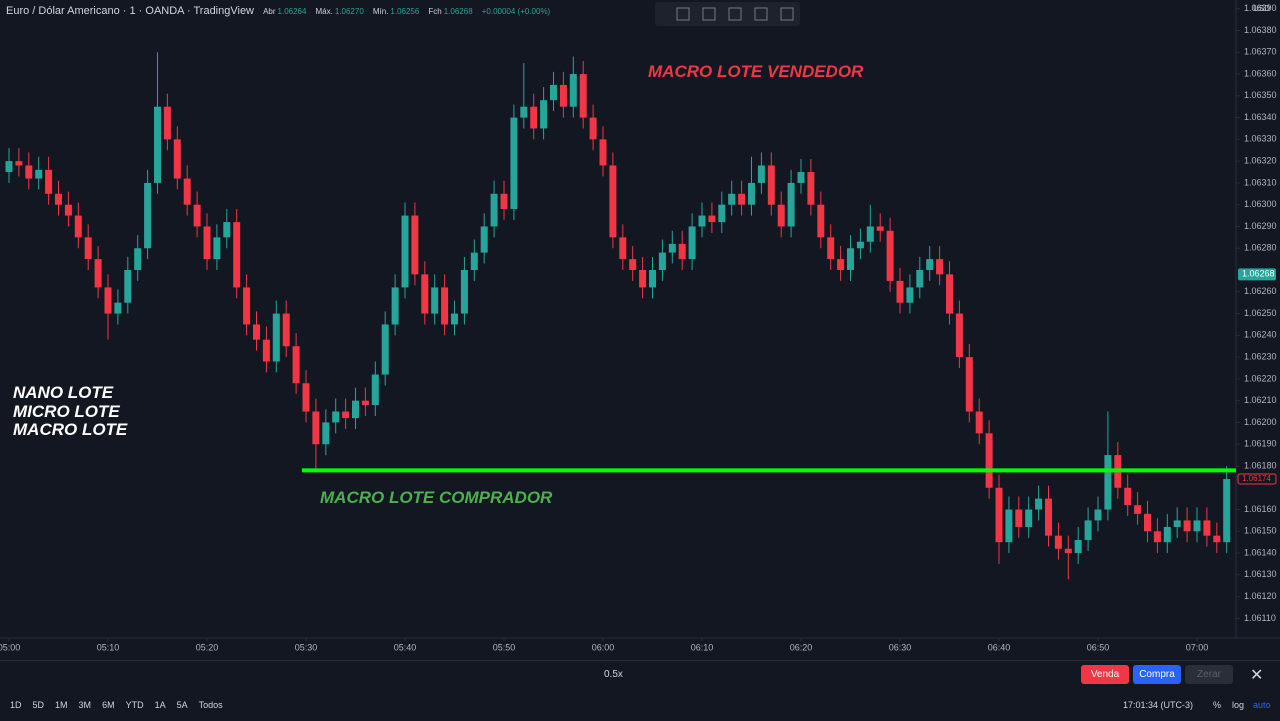  Describe the element at coordinates (1209, 674) in the screenshot. I see `reset-button: Zerar` at that location.